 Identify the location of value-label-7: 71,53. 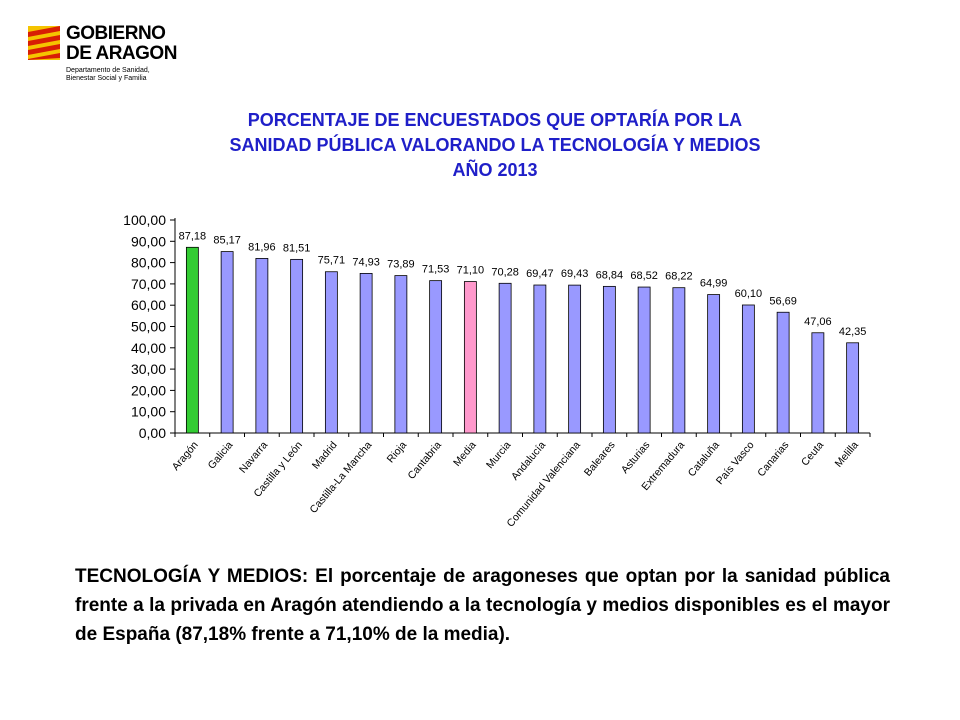
(436, 270).